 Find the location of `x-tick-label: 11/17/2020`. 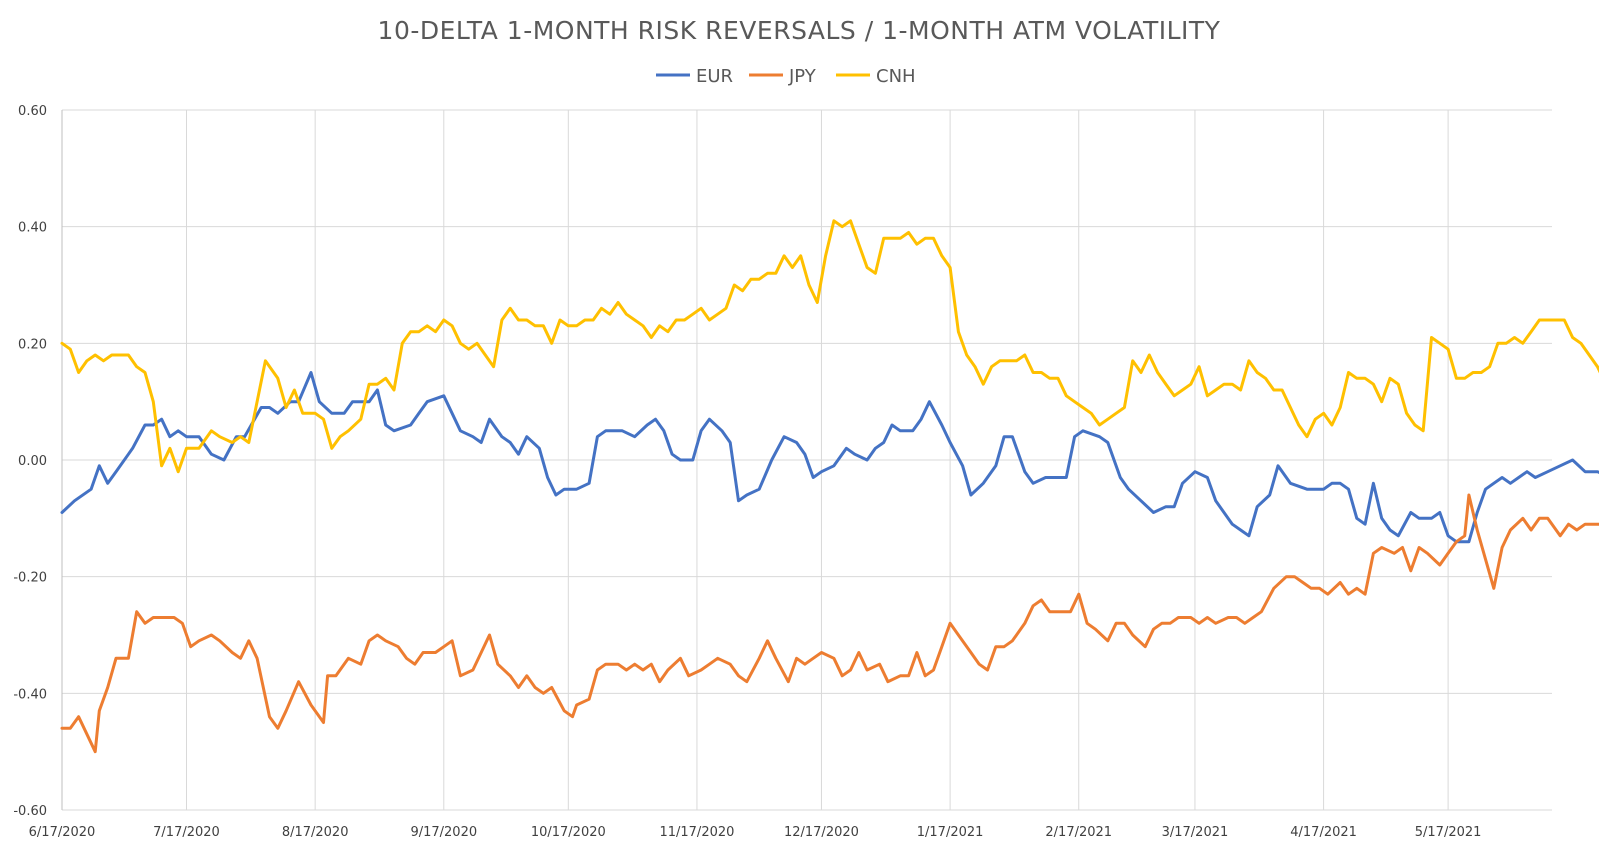

x-tick-label: 11/17/2020 is located at coordinates (696, 832).